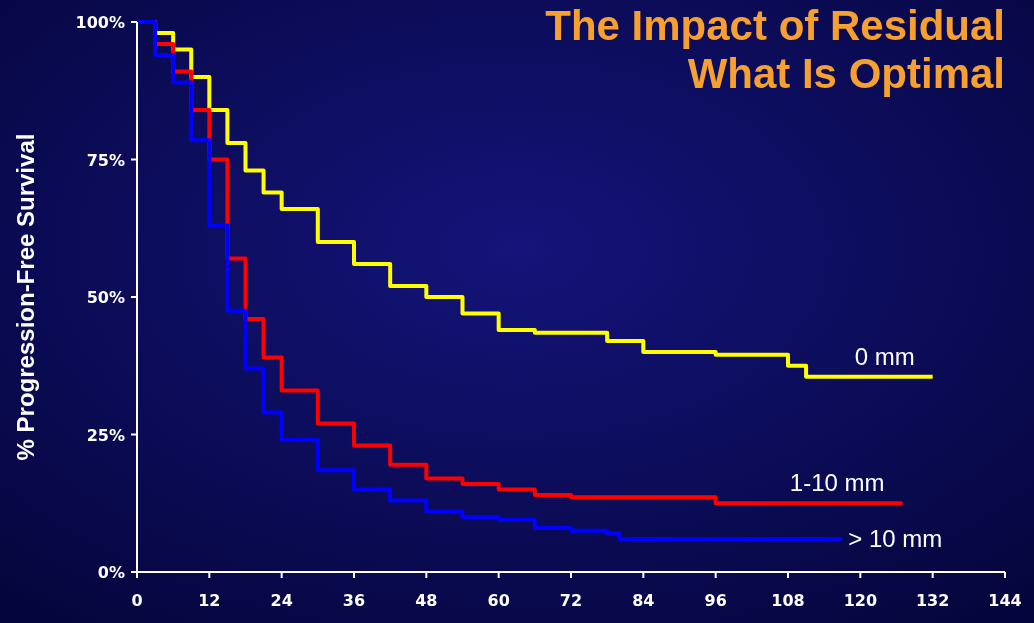  Describe the element at coordinates (860, 600) in the screenshot. I see `x-tick-label: 120` at that location.